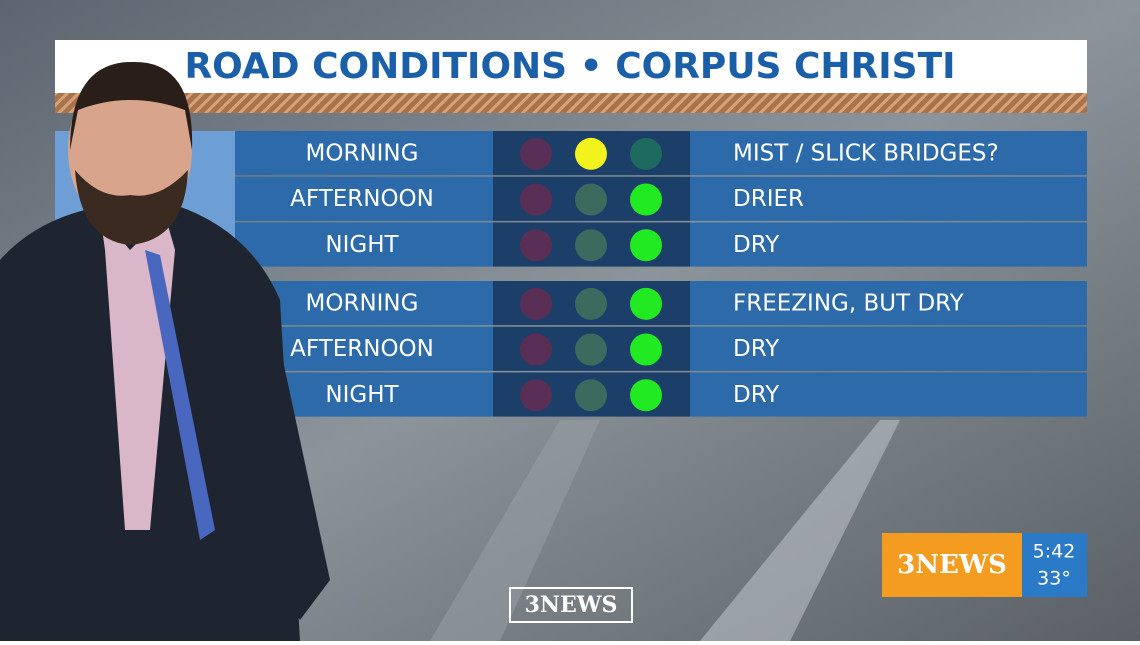  Describe the element at coordinates (849, 303) in the screenshot. I see `condition: FREEZING, BUT DRY` at that location.